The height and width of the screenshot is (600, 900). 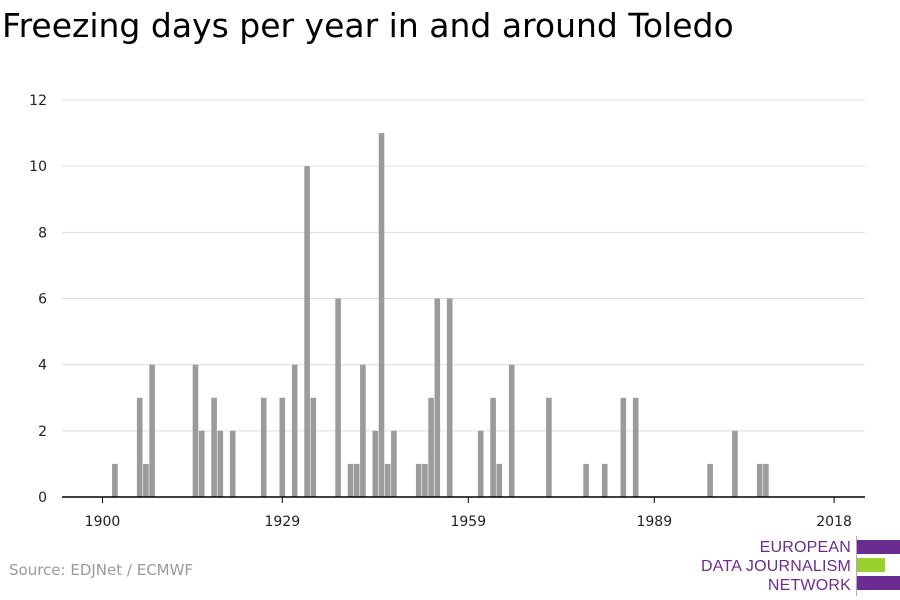 What do you see at coordinates (856, 566) in the screenshot?
I see `logo-separator` at bounding box center [856, 566].